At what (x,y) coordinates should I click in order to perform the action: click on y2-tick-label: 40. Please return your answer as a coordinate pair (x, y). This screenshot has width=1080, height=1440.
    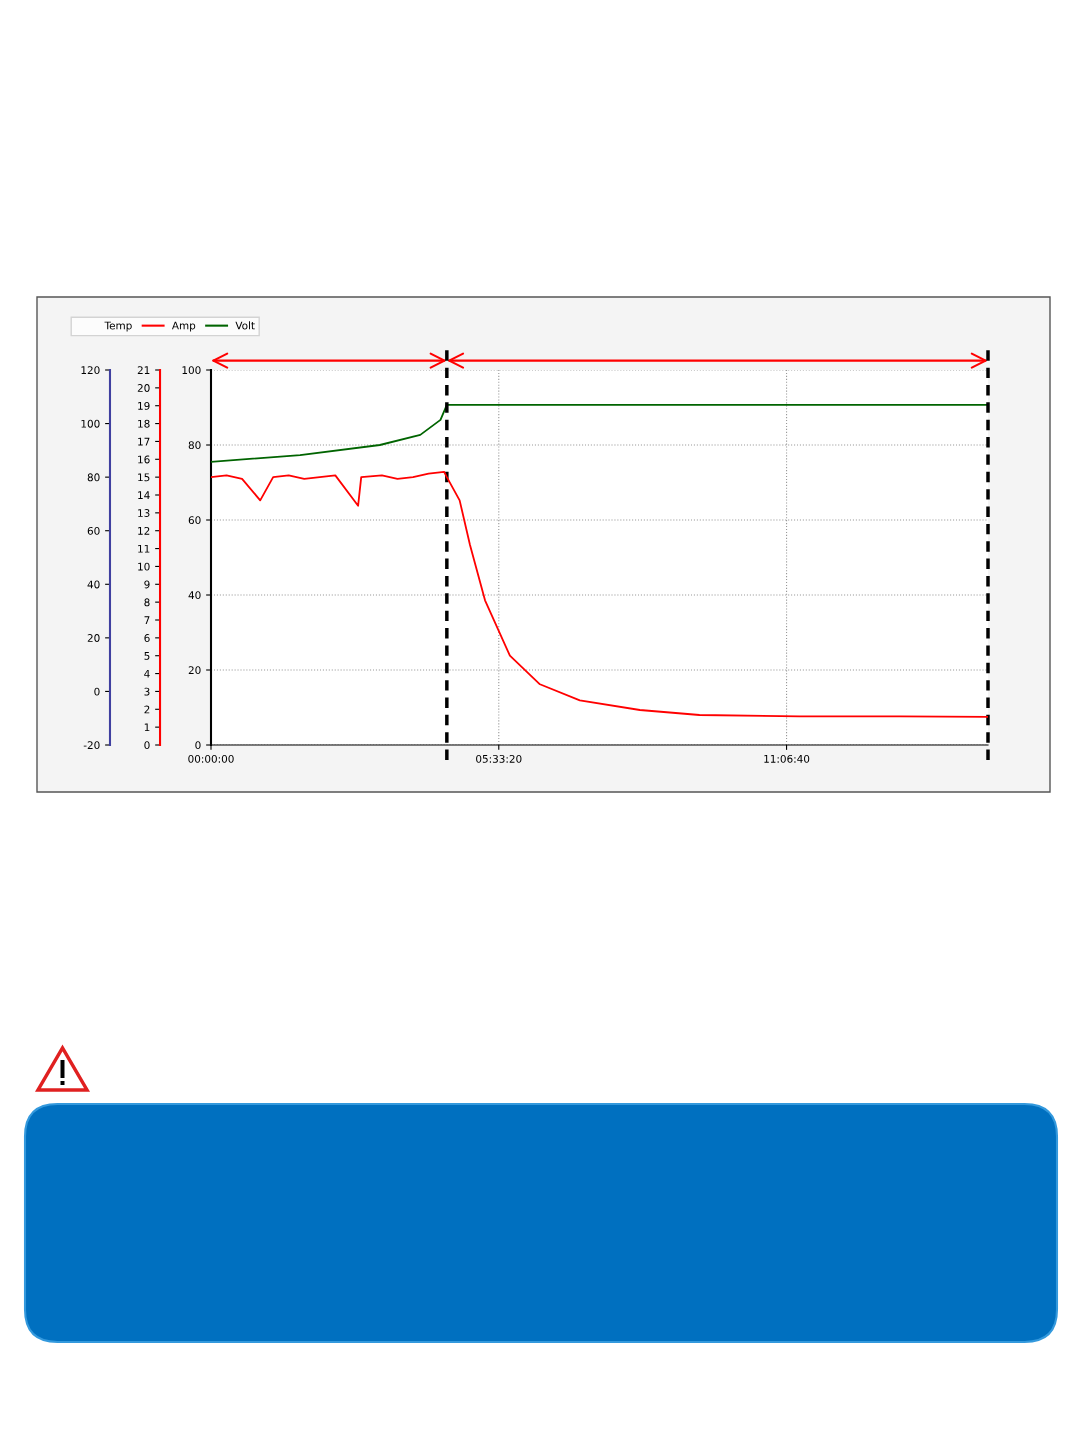
    Looking at the image, I should click on (93, 584).